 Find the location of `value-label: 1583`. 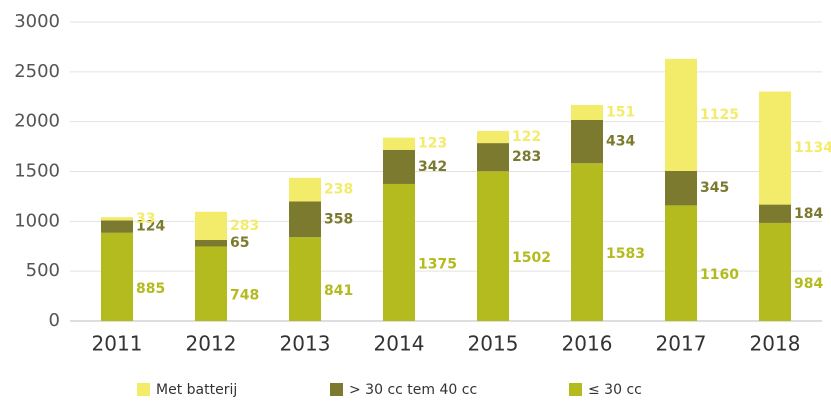

value-label: 1583 is located at coordinates (625, 254).